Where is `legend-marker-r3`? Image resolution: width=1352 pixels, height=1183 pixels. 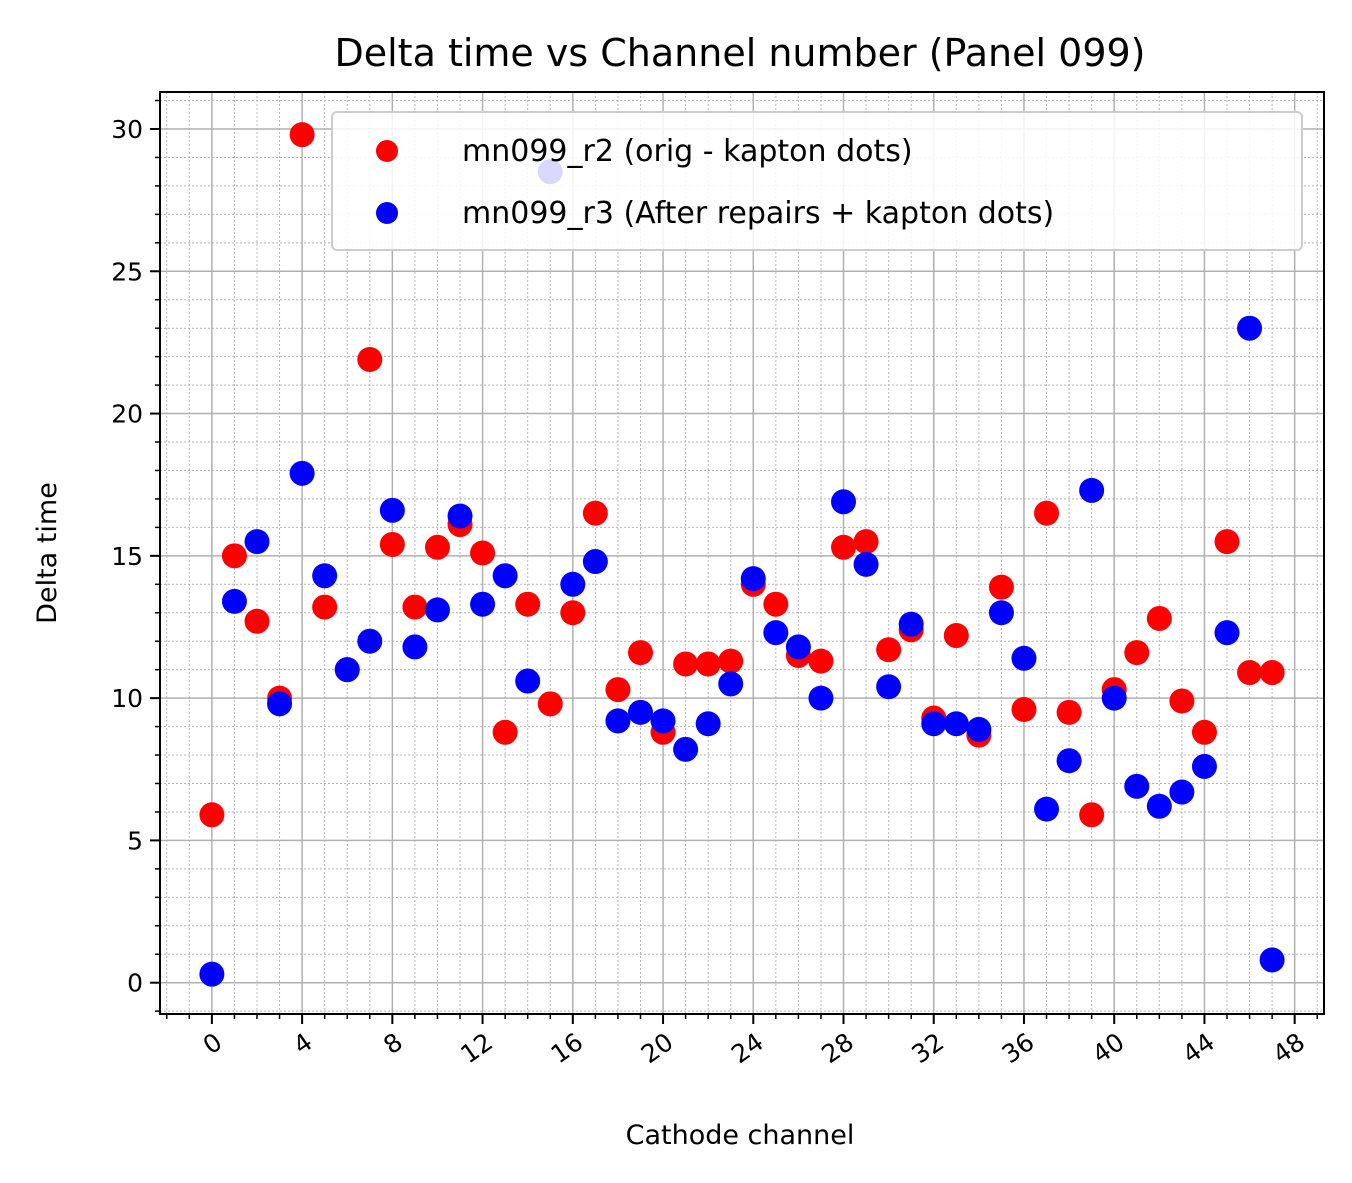
legend-marker-r3 is located at coordinates (387, 213).